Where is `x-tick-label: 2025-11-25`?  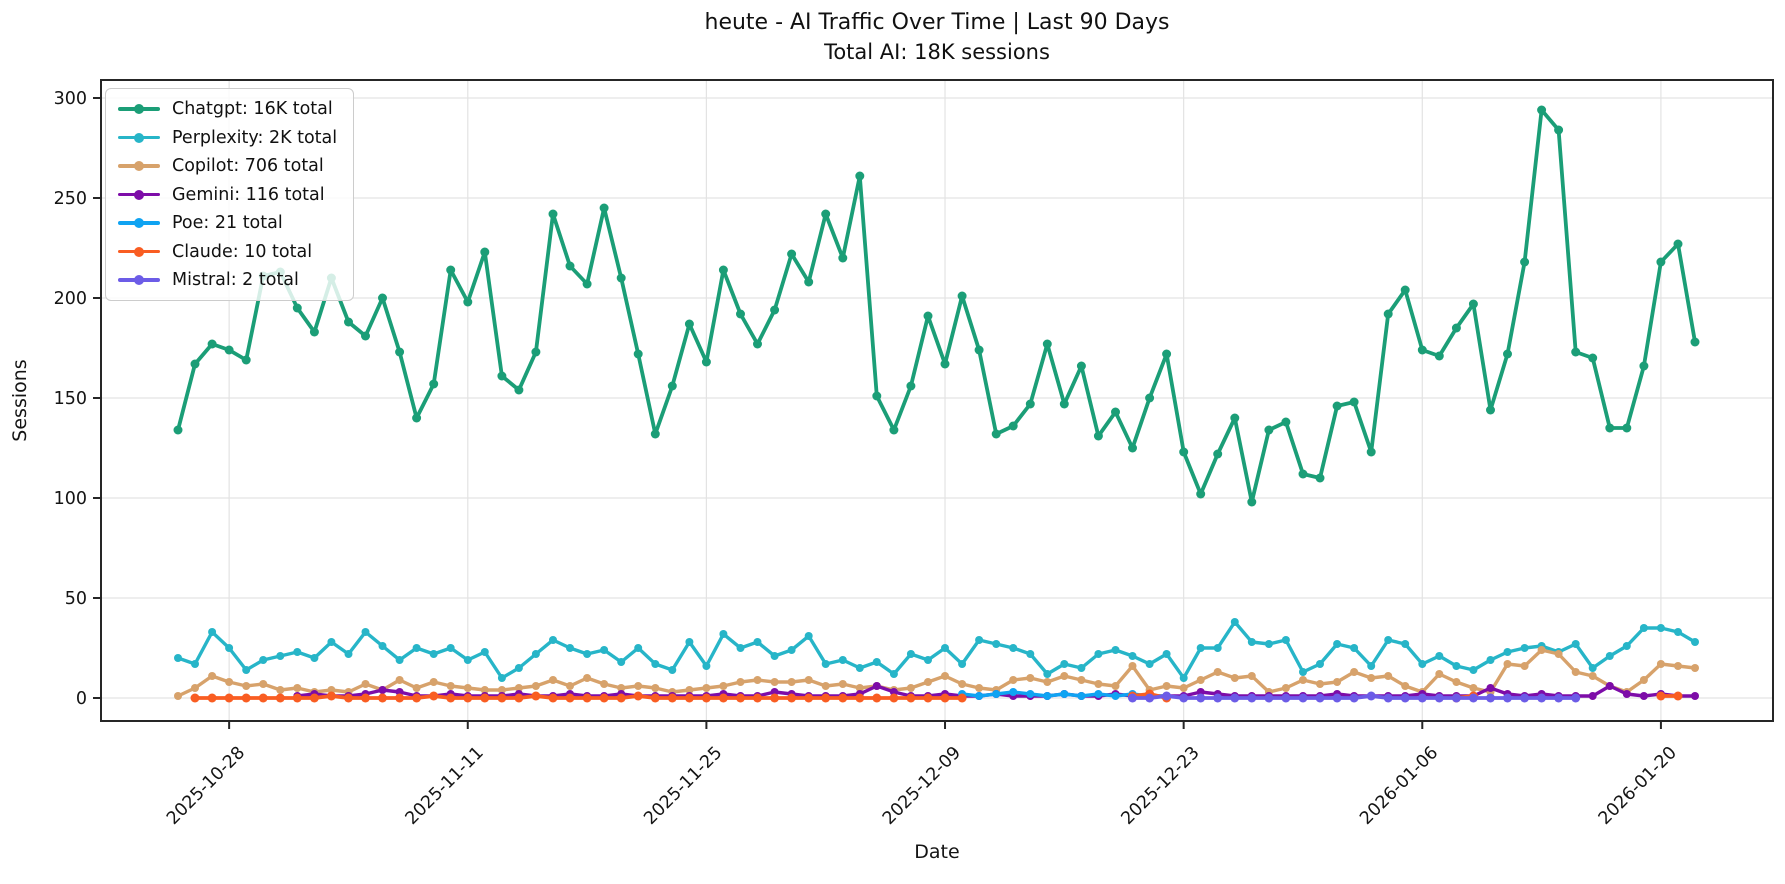
x-tick-label: 2025-11-25 is located at coordinates (683, 786).